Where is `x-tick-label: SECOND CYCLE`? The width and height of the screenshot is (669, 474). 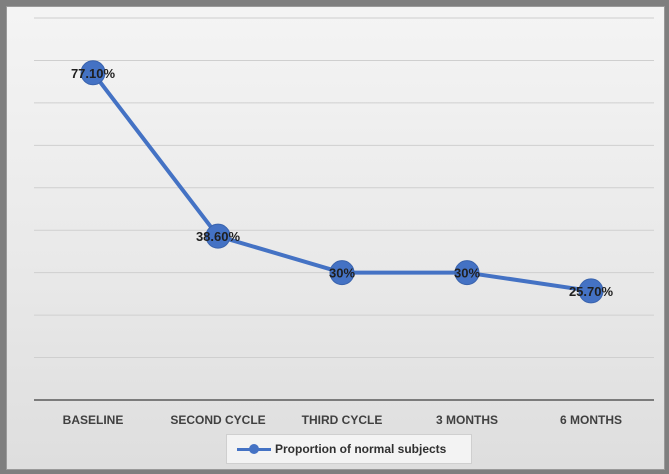
x-tick-label: SECOND CYCLE is located at coordinates (217, 420).